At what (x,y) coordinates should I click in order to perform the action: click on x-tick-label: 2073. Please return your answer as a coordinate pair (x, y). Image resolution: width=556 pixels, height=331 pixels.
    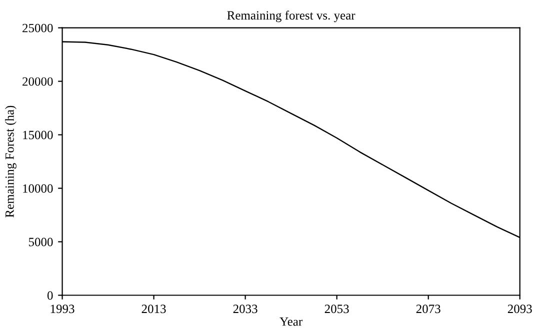
    Looking at the image, I should click on (428, 309).